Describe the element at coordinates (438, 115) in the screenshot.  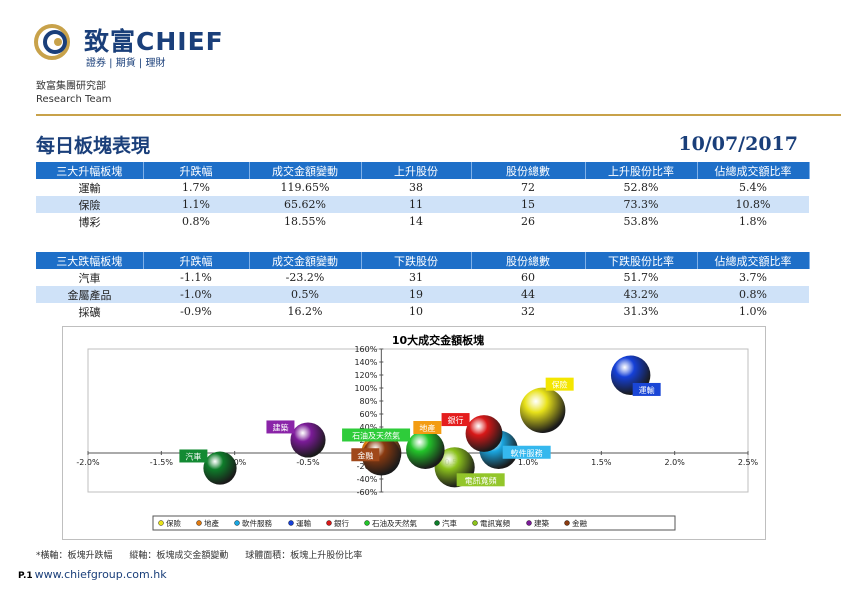
I see `header-divider` at that location.